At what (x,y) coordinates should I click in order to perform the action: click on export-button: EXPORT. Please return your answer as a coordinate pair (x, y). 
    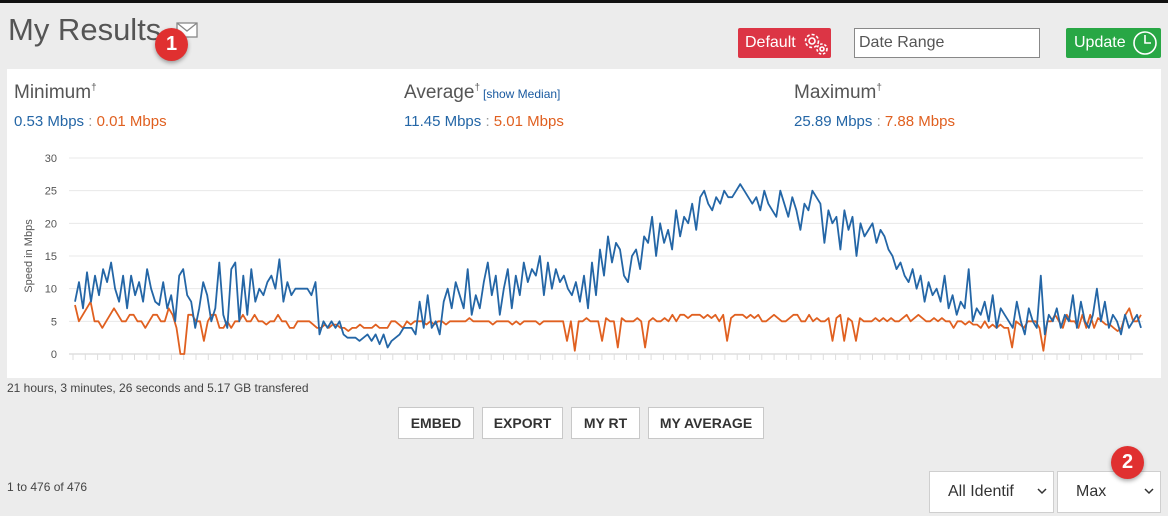
    Looking at the image, I should click on (522, 423).